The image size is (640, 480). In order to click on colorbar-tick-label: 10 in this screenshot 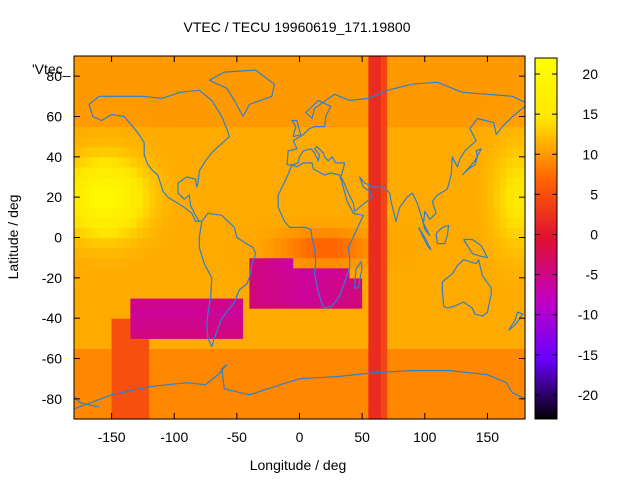, I will do `click(590, 154)`.